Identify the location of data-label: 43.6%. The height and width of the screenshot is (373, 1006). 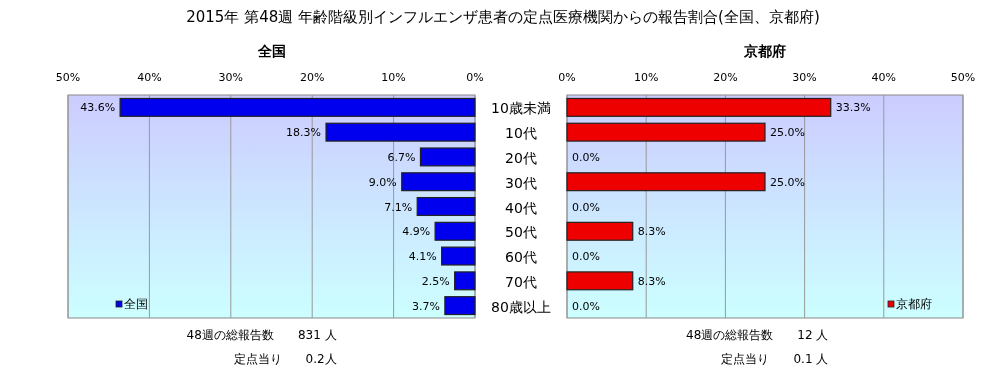
(98, 108).